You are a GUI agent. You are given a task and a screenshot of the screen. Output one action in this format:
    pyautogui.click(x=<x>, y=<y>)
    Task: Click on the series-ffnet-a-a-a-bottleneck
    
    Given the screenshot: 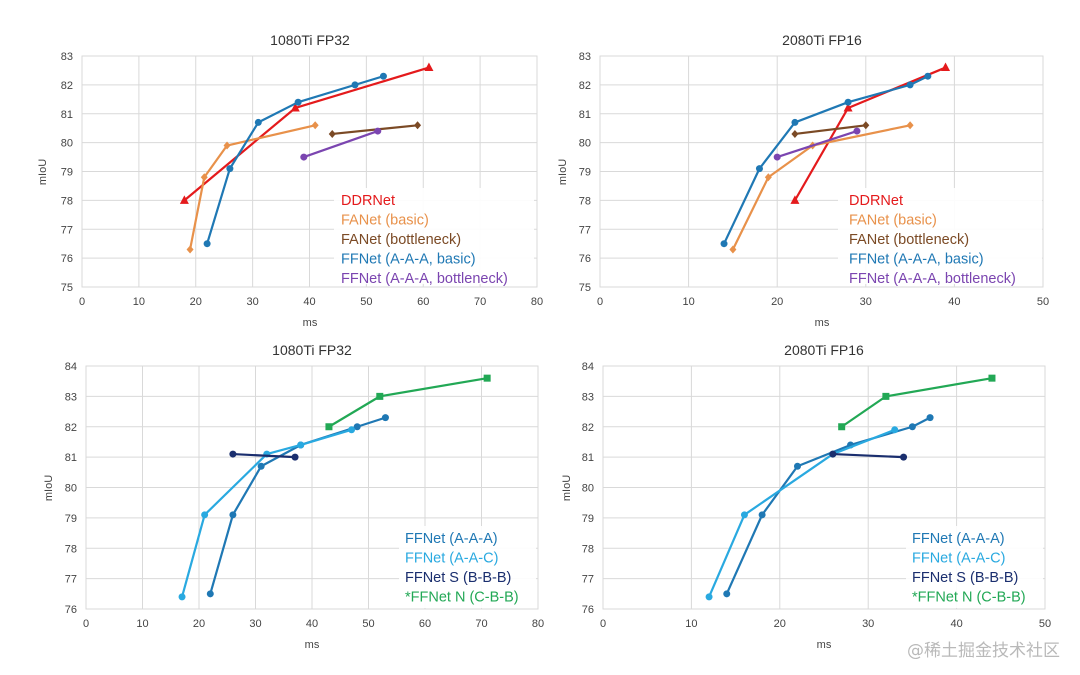 What is the action you would take?
    pyautogui.click(x=817, y=144)
    